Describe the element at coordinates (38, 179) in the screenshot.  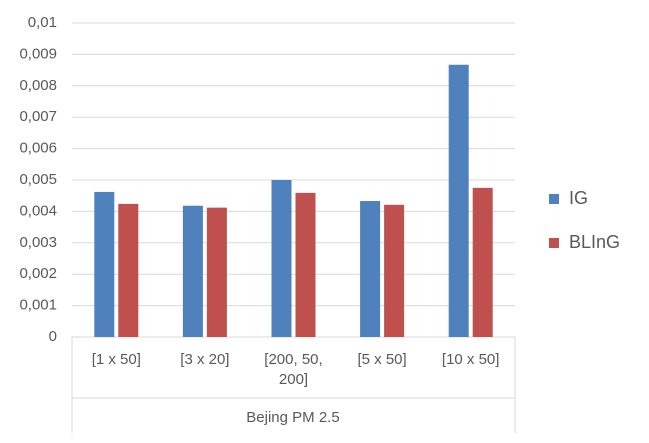
I see `y-tick-label: 0,005` at that location.